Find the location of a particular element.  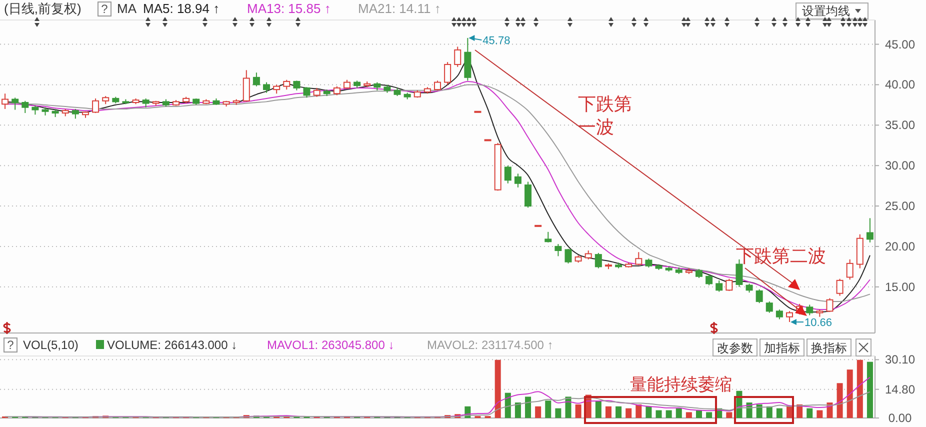

text: 换指标 is located at coordinates (829, 348).